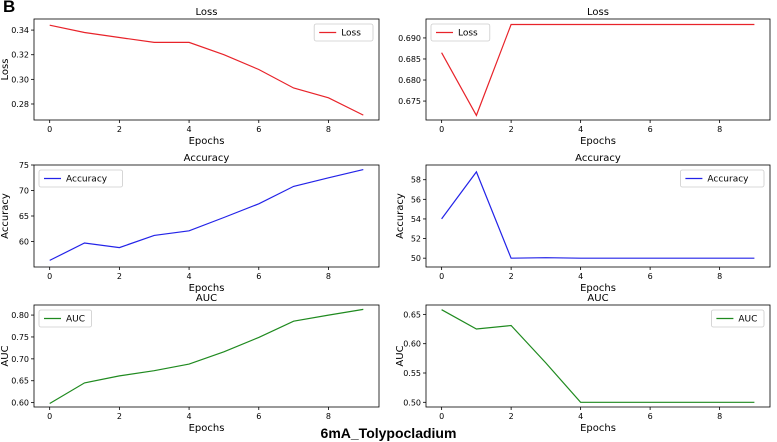 Image resolution: width=777 pixels, height=442 pixels. I want to click on y-tick-label: 0.675, so click(409, 101).